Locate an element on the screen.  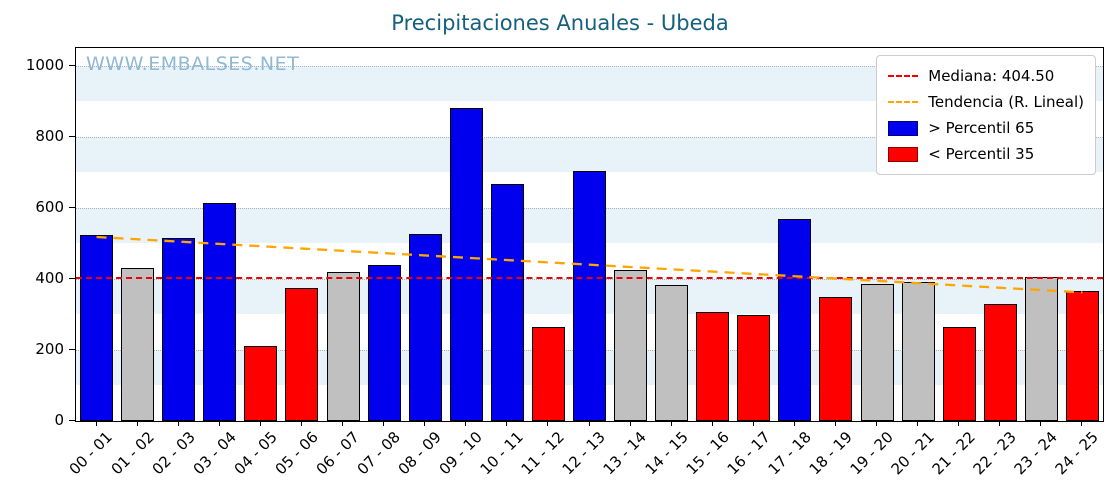
x-tick-label: 20 - 21 is located at coordinates (912, 453).